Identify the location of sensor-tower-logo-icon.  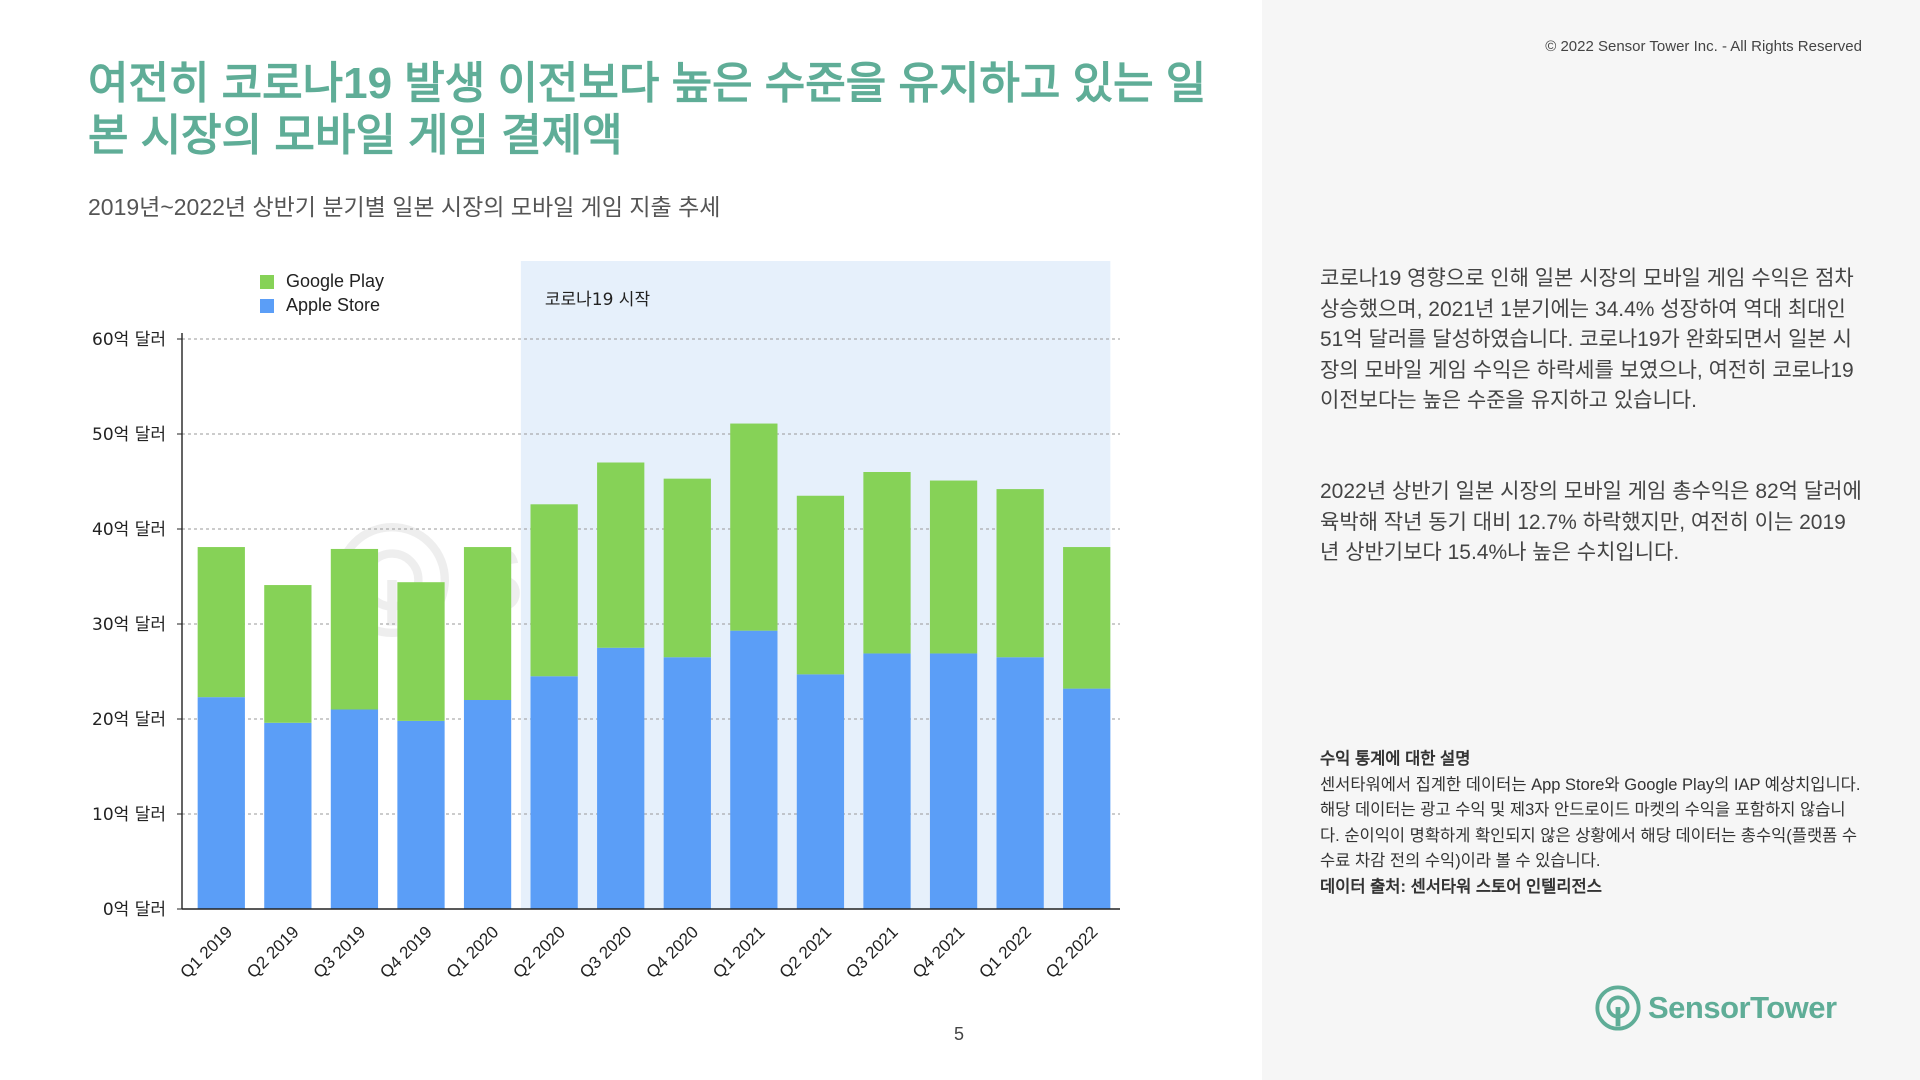
(1618, 1008).